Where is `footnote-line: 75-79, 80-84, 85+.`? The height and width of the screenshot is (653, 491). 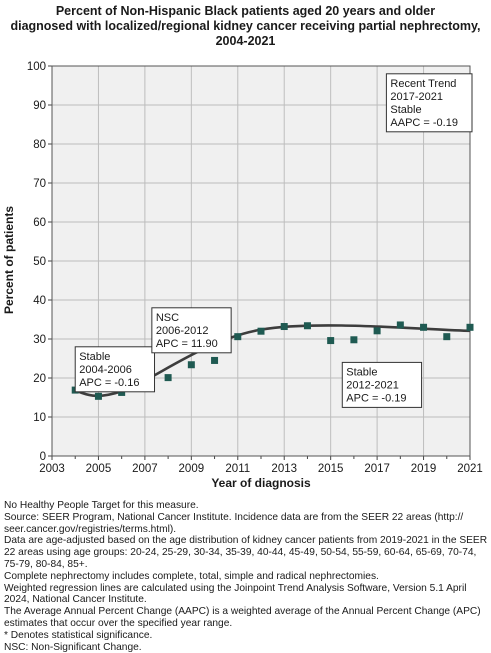 footnote-line: 75-79, 80-84, 85+. is located at coordinates (46, 564).